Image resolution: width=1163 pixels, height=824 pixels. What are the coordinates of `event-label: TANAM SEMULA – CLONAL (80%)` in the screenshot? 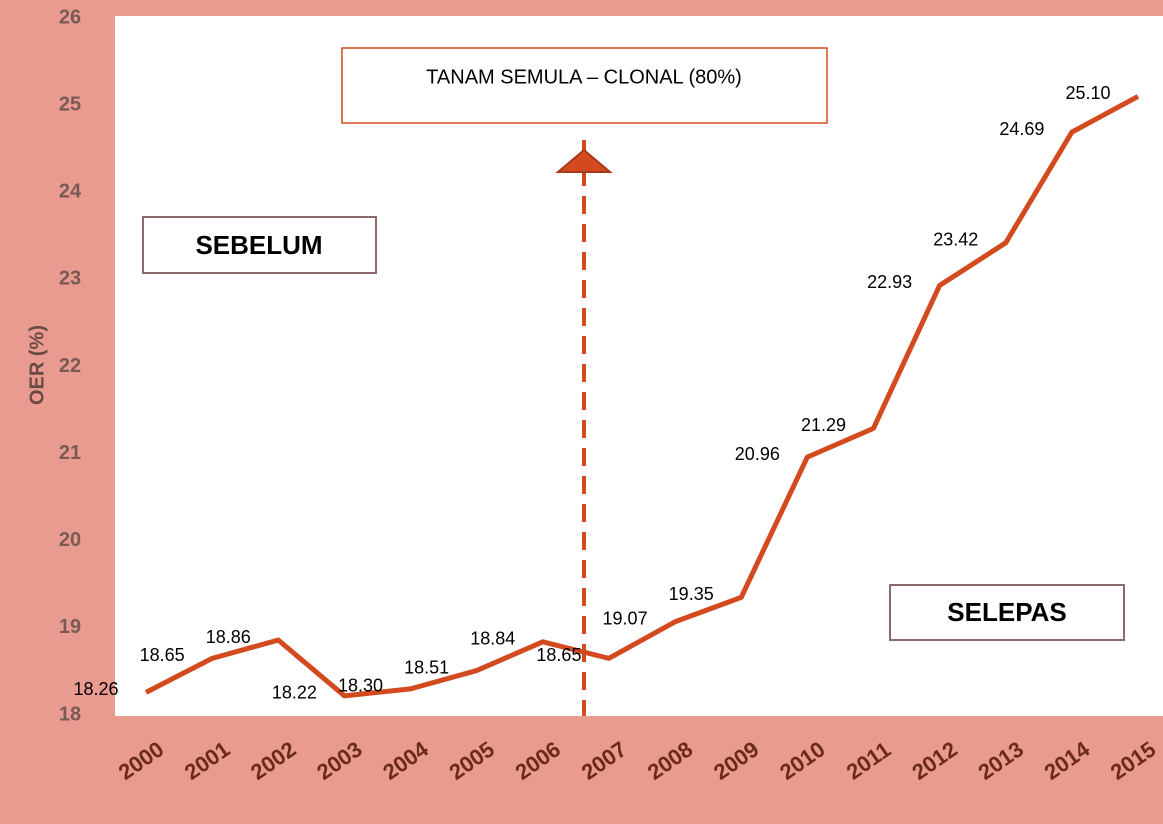 It's located at (584, 77).